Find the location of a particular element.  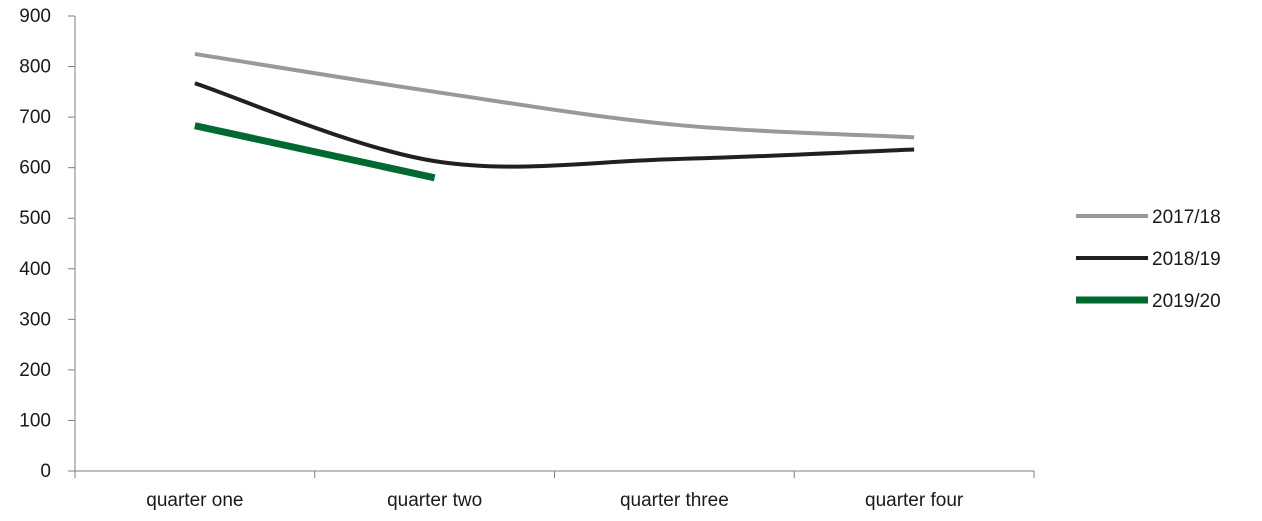

y-tick-label: 400 is located at coordinates (35, 269).